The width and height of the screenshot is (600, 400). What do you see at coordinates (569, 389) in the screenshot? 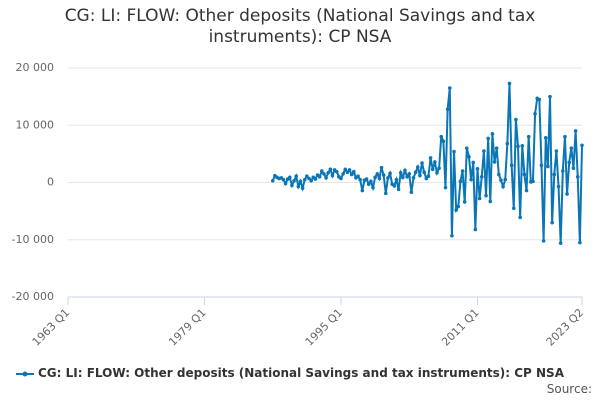
I see `source: Source:` at bounding box center [569, 389].